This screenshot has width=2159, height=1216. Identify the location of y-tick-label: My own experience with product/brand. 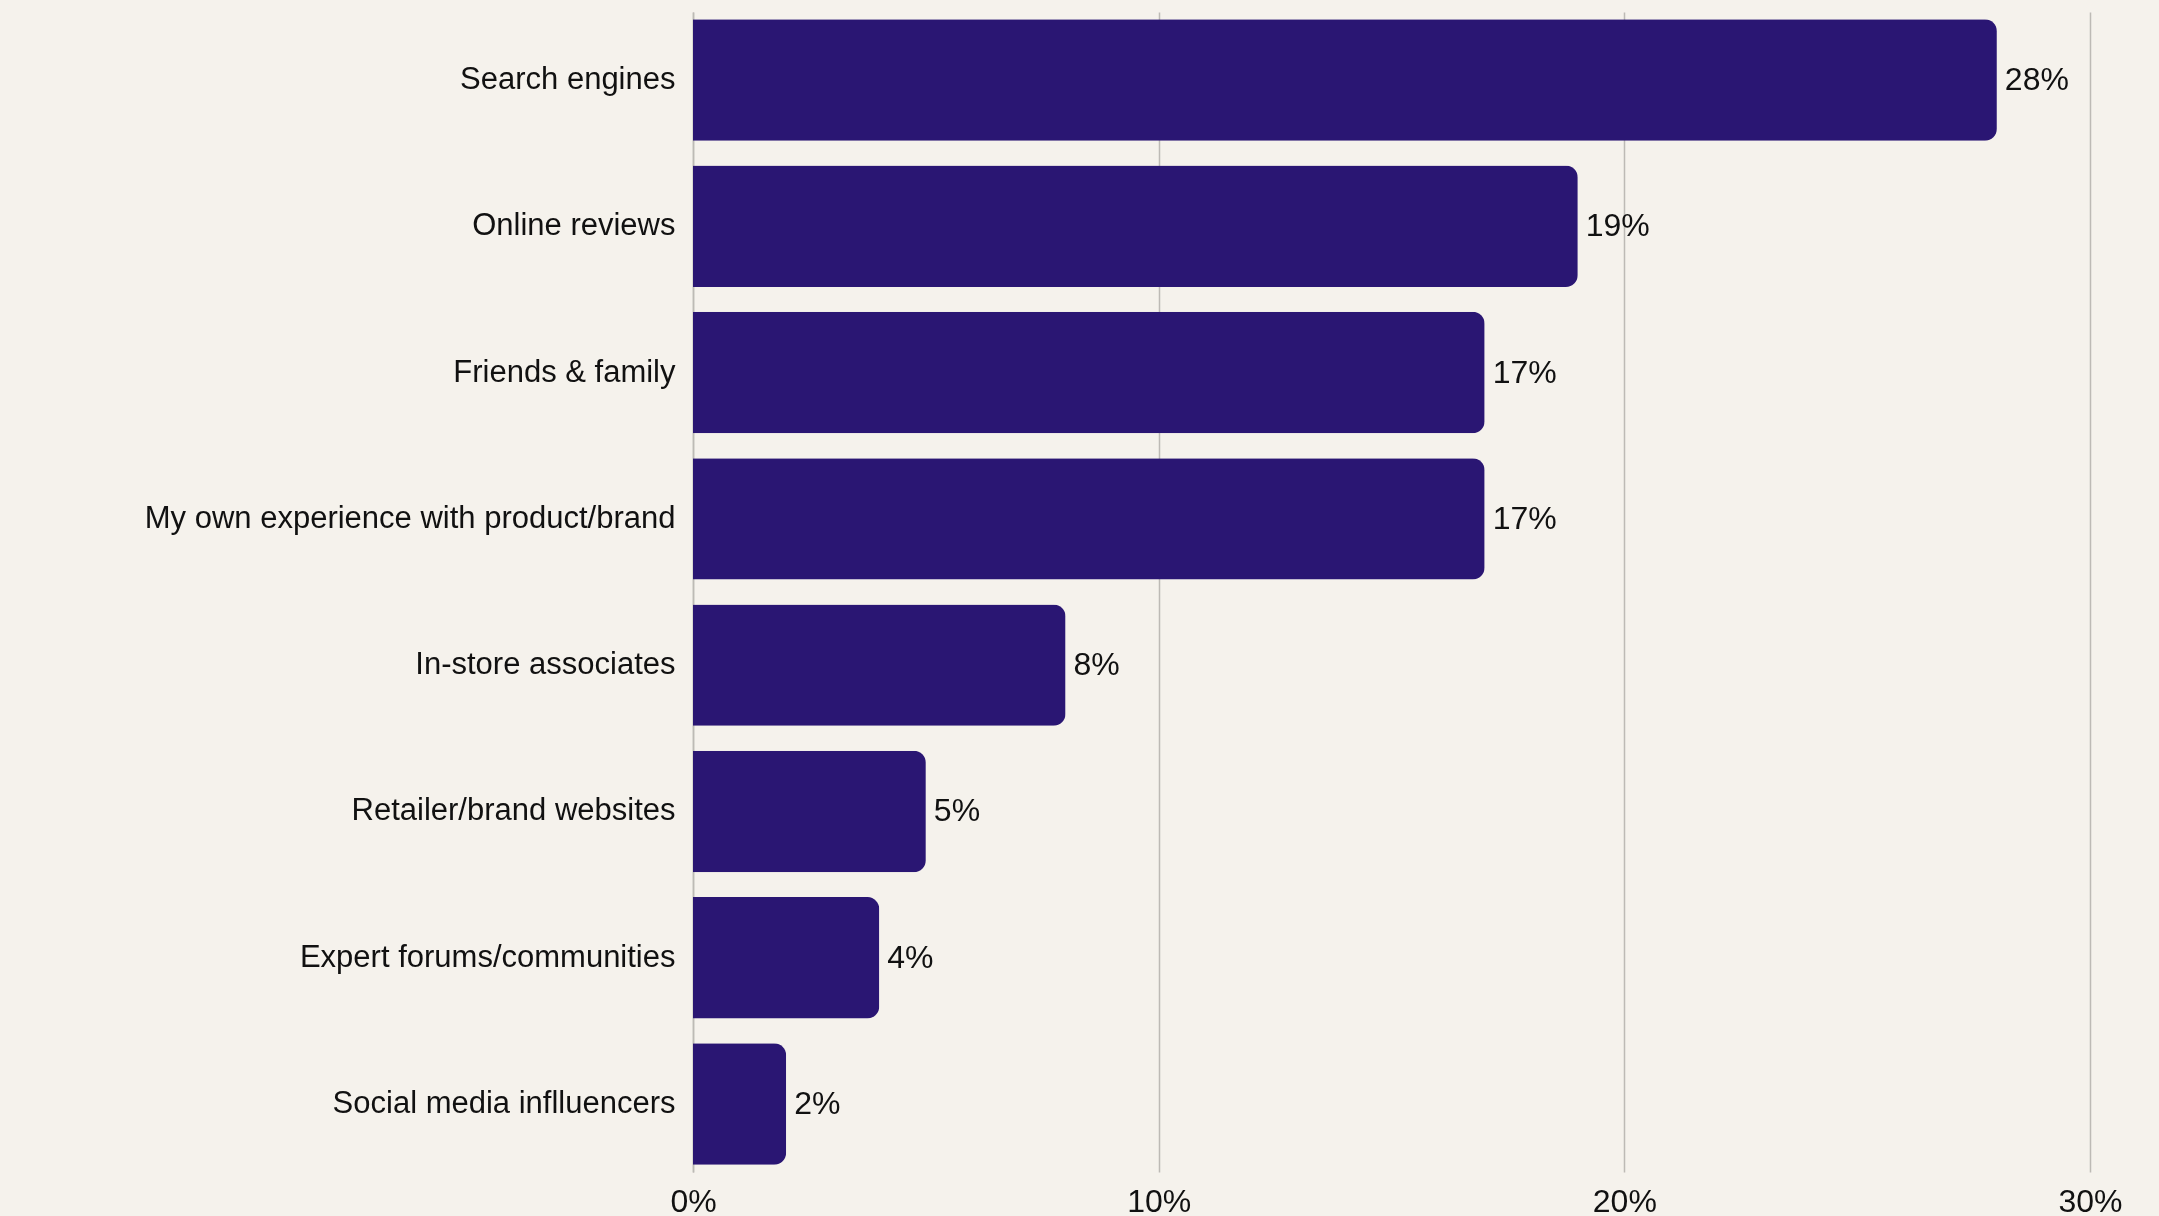
(410, 517).